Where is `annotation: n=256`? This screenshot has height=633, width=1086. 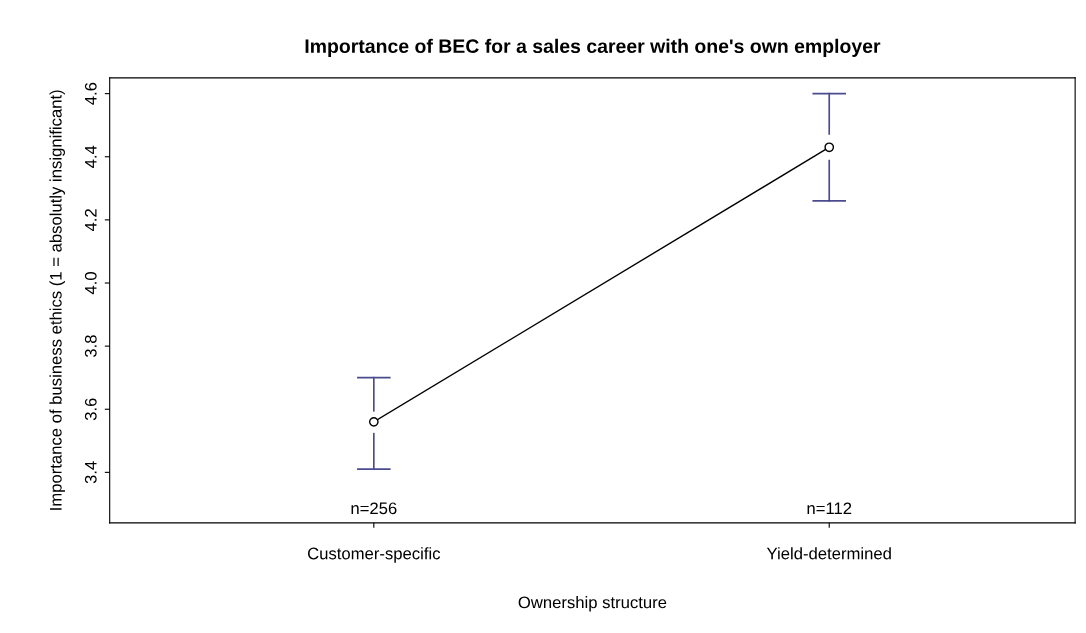 annotation: n=256 is located at coordinates (374, 508).